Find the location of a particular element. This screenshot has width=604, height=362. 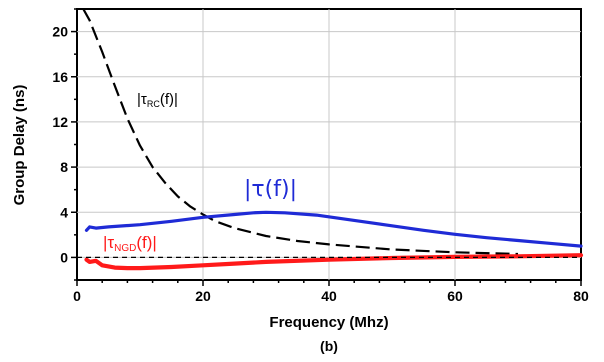

annotation-tau-ngd-tail: (f)| is located at coordinates (146, 242).